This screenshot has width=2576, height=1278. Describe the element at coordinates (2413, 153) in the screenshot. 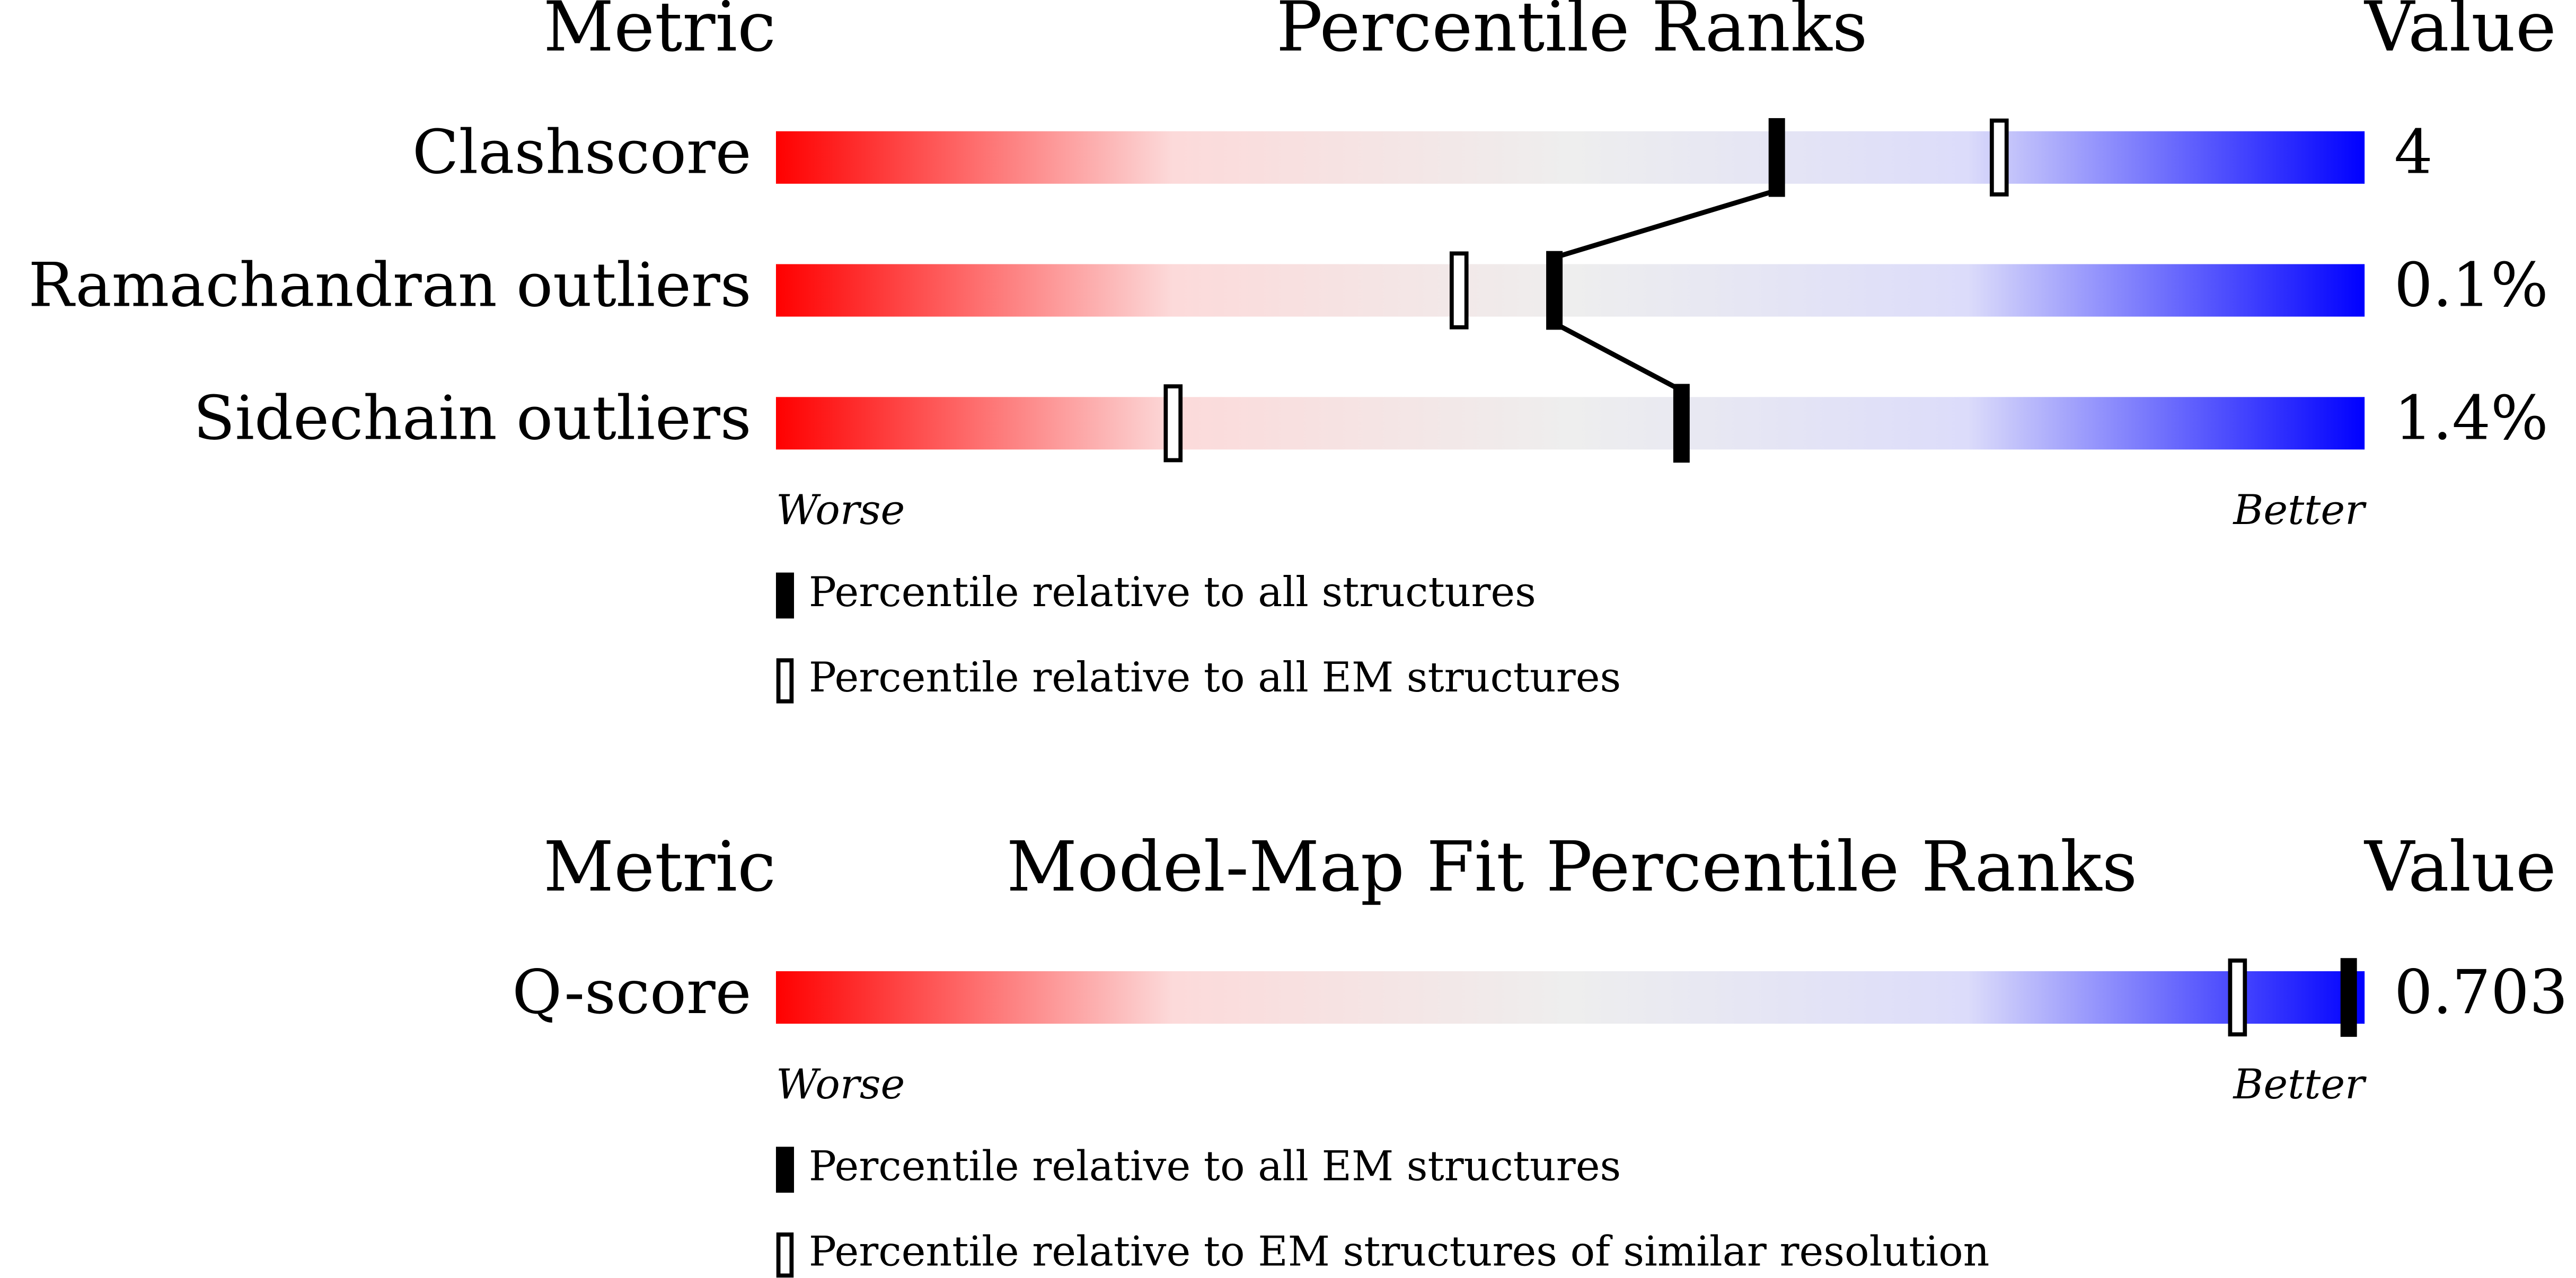

I see `metric-value: 4` at that location.